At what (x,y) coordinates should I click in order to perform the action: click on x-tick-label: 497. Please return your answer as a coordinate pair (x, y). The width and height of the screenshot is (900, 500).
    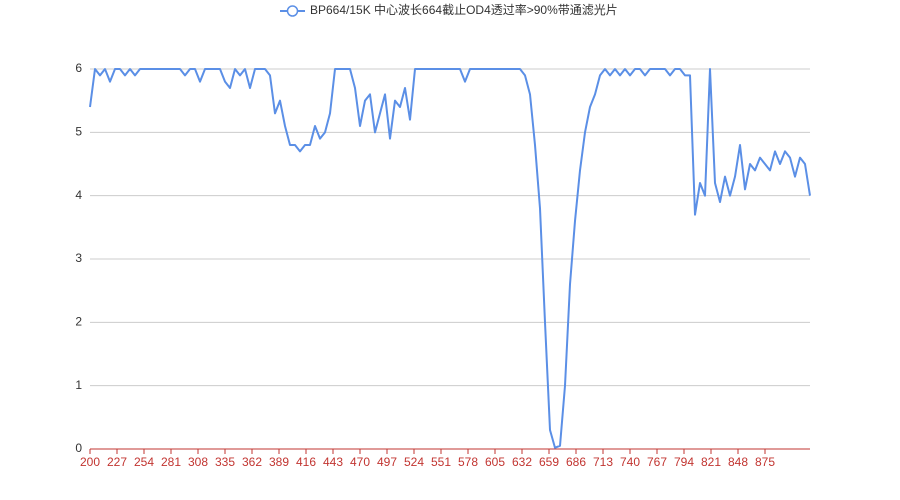
    Looking at the image, I should click on (387, 462).